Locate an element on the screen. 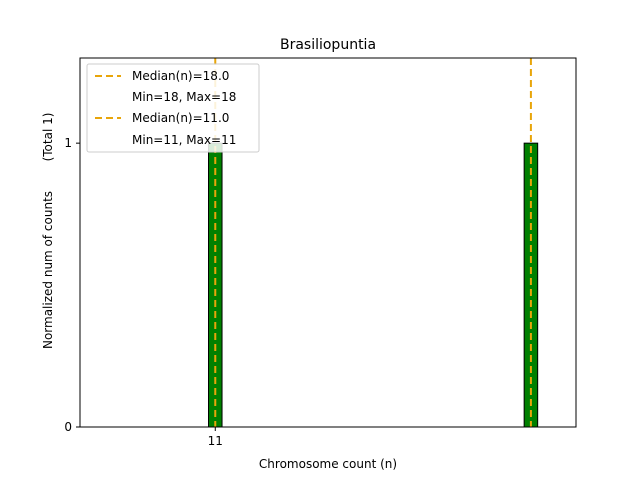  legend-range-1: Min=18, Max=18 is located at coordinates (184, 97).